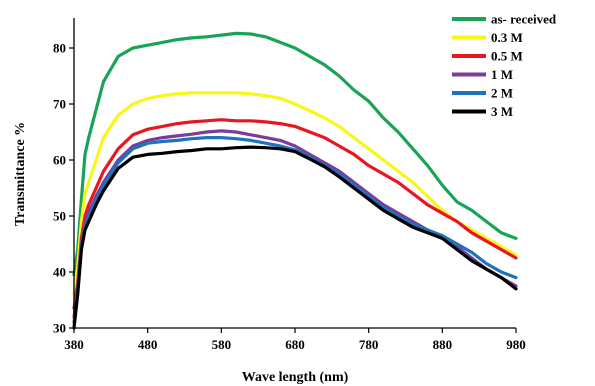 This screenshot has width=595, height=386. I want to click on y-axis-title: Transmittance %, so click(20, 174).